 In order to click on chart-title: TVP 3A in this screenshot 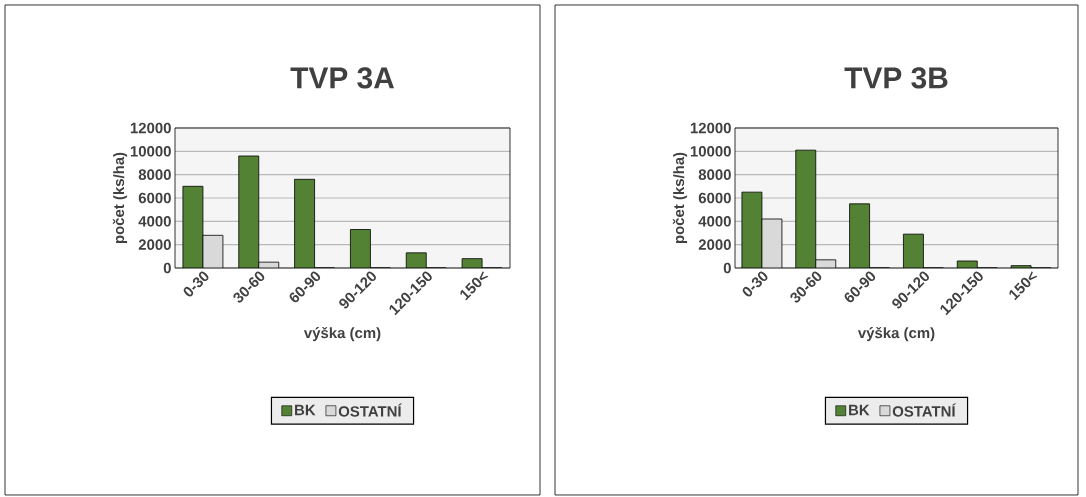, I will do `click(342, 78)`.